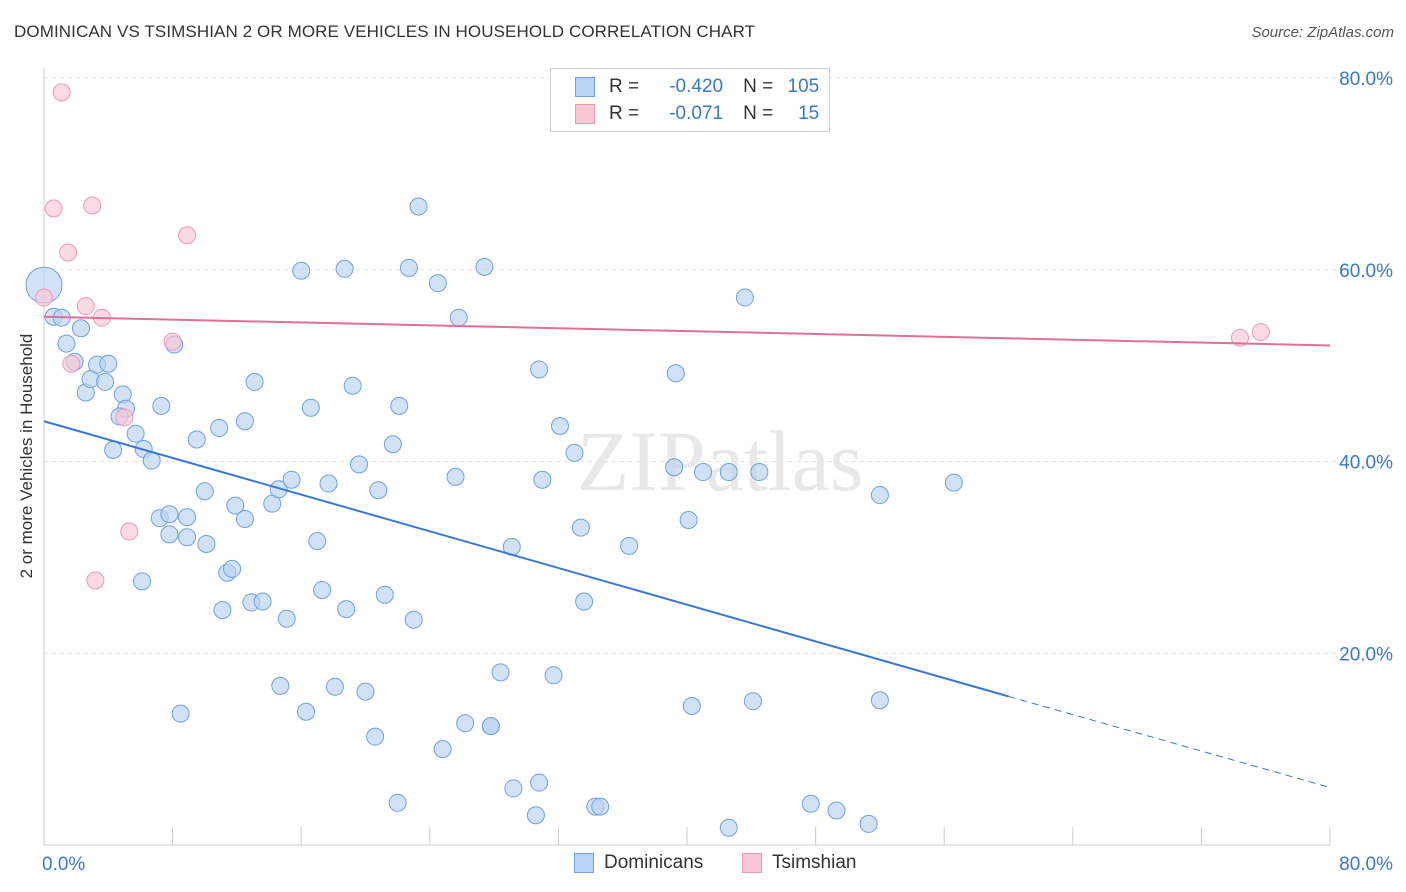 The width and height of the screenshot is (1406, 892). What do you see at coordinates (63, 864) in the screenshot?
I see `x-tick-label: 0.0%` at bounding box center [63, 864].